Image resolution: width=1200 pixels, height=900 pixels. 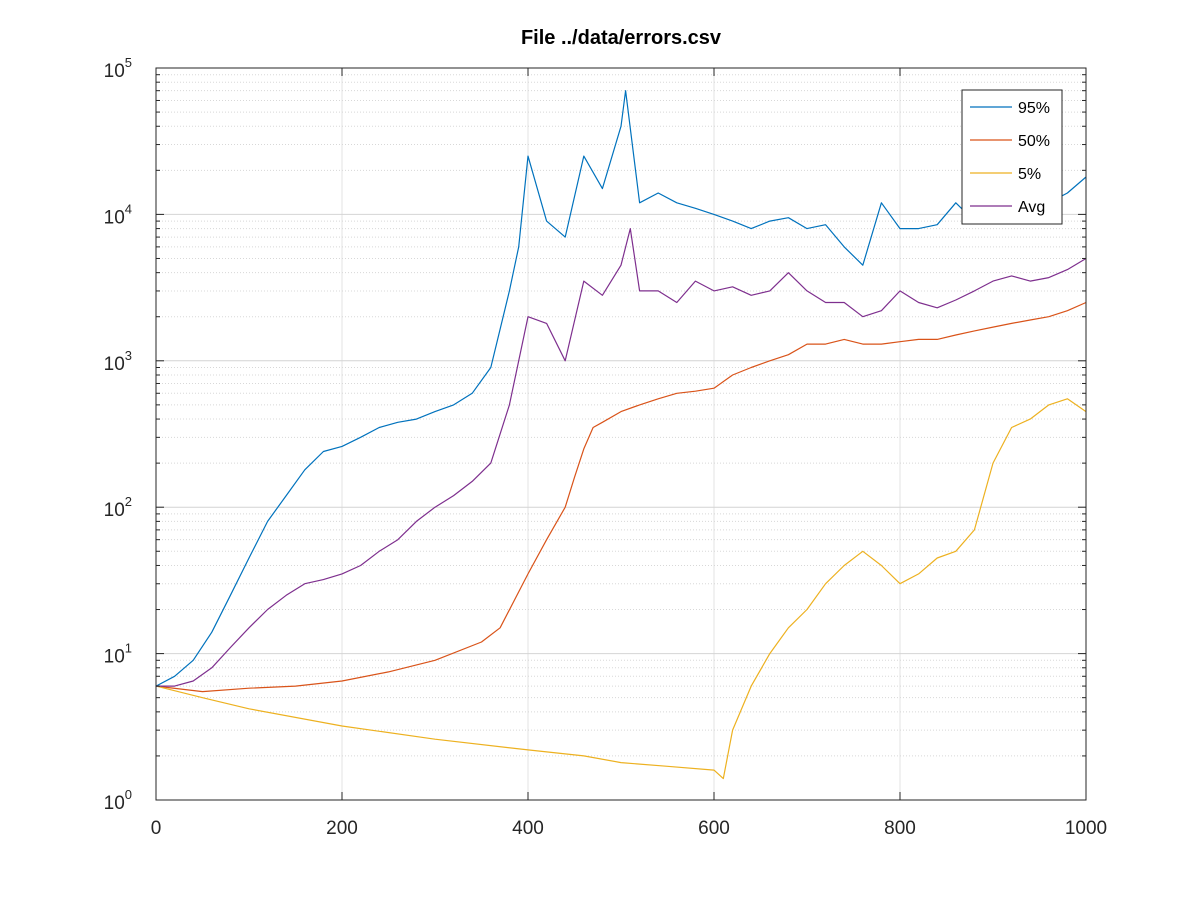 What do you see at coordinates (156, 828) in the screenshot?
I see `x-tick-label: 0` at bounding box center [156, 828].